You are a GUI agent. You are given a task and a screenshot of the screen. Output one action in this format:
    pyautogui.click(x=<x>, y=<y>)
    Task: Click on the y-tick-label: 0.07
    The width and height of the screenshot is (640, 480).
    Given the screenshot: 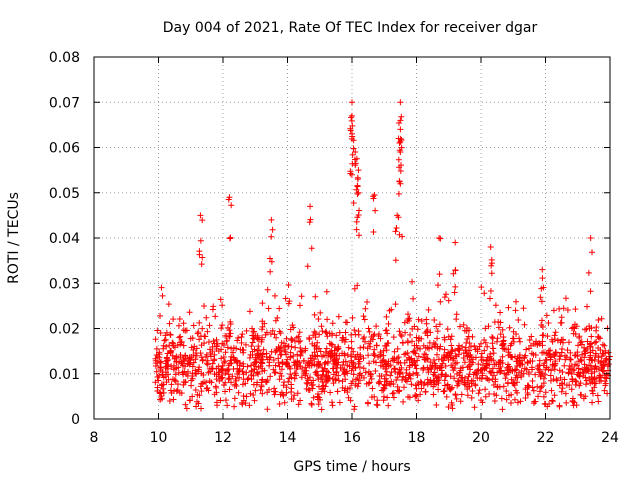 What is the action you would take?
    pyautogui.click(x=64, y=103)
    